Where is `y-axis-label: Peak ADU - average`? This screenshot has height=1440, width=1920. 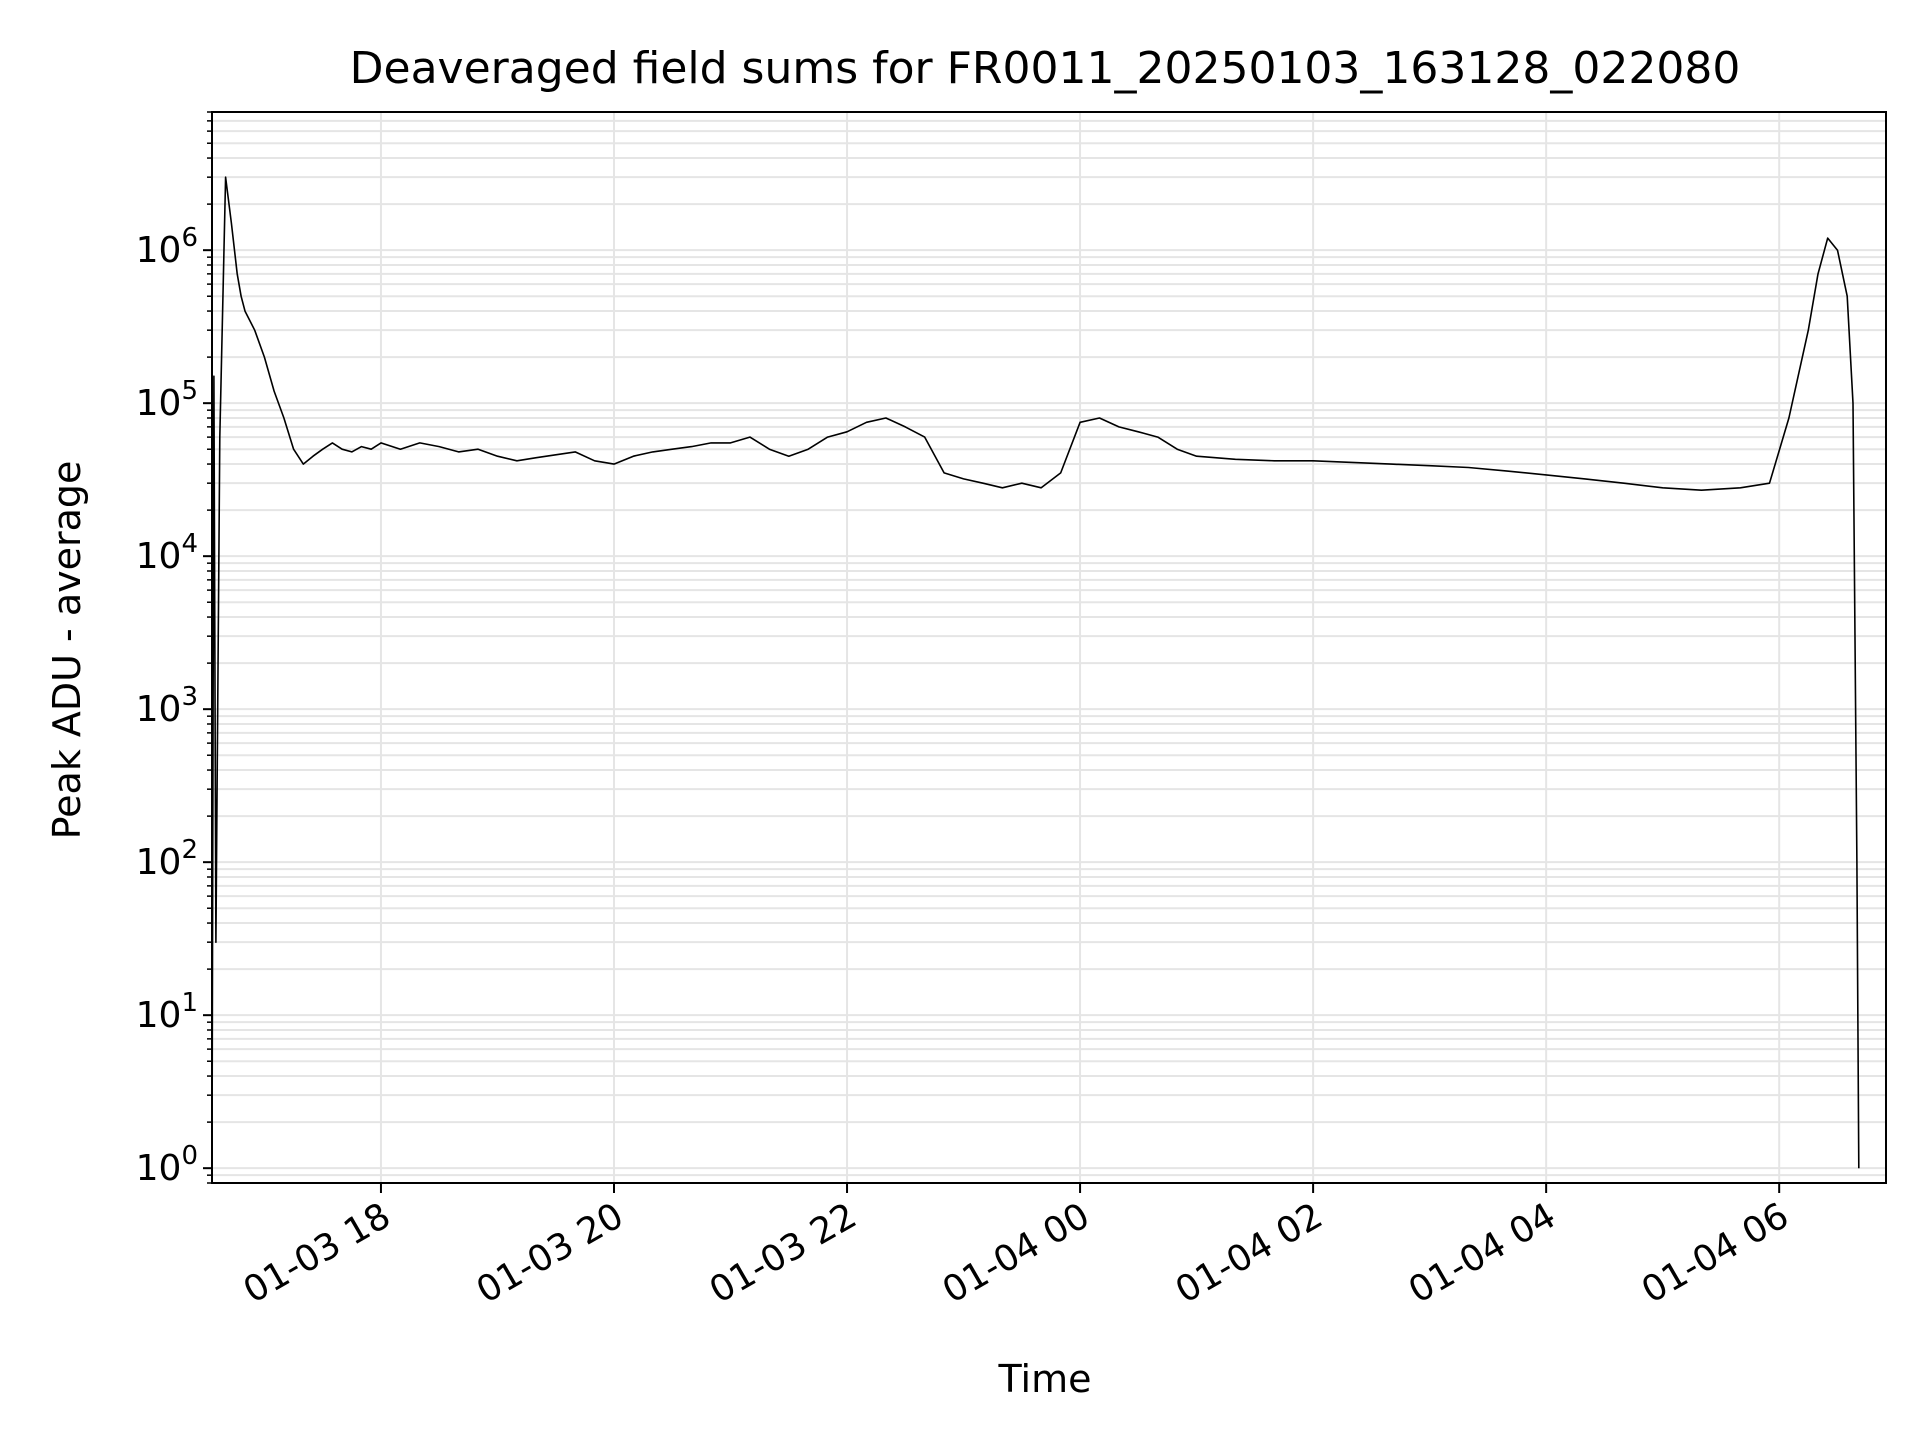
y-axis-label: Peak ADU - average is located at coordinates (67, 650).